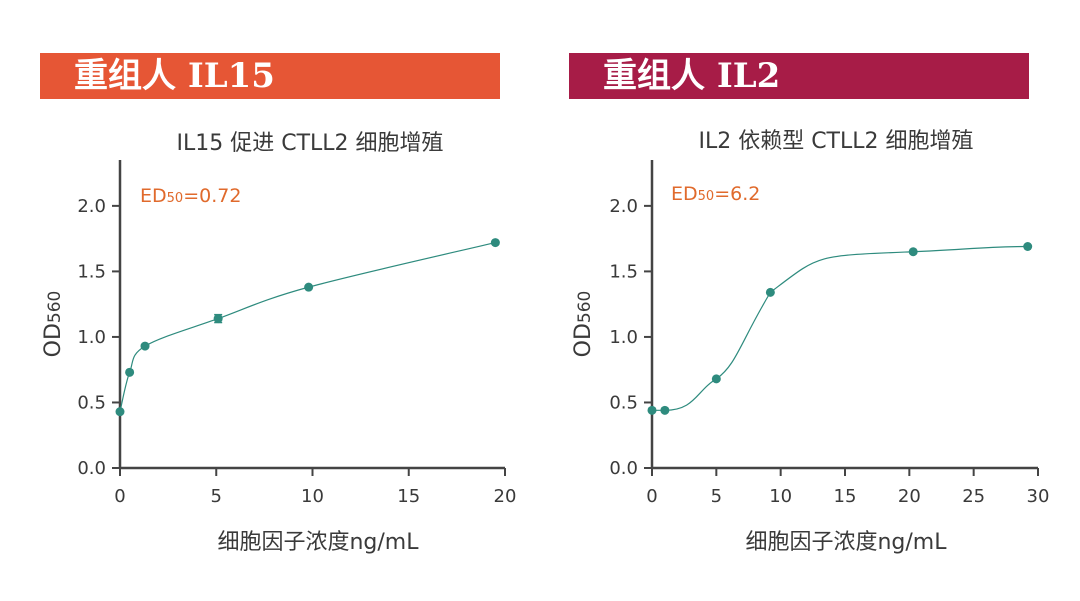  I want to click on banner-il2: 重组人 IL2, so click(799, 76).